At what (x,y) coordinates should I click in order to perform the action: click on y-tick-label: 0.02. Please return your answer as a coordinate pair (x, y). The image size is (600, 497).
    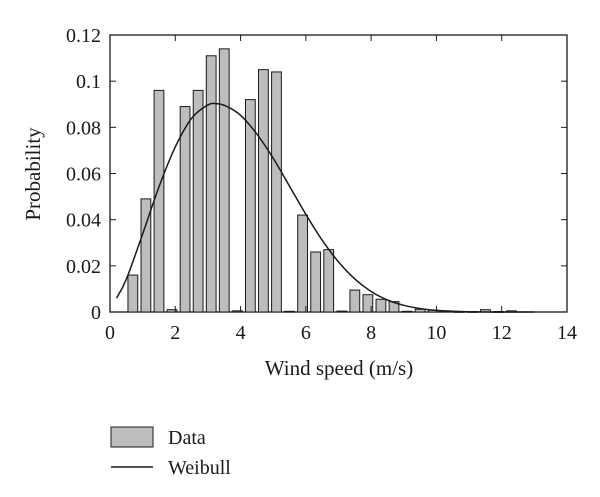
    Looking at the image, I should click on (83, 267).